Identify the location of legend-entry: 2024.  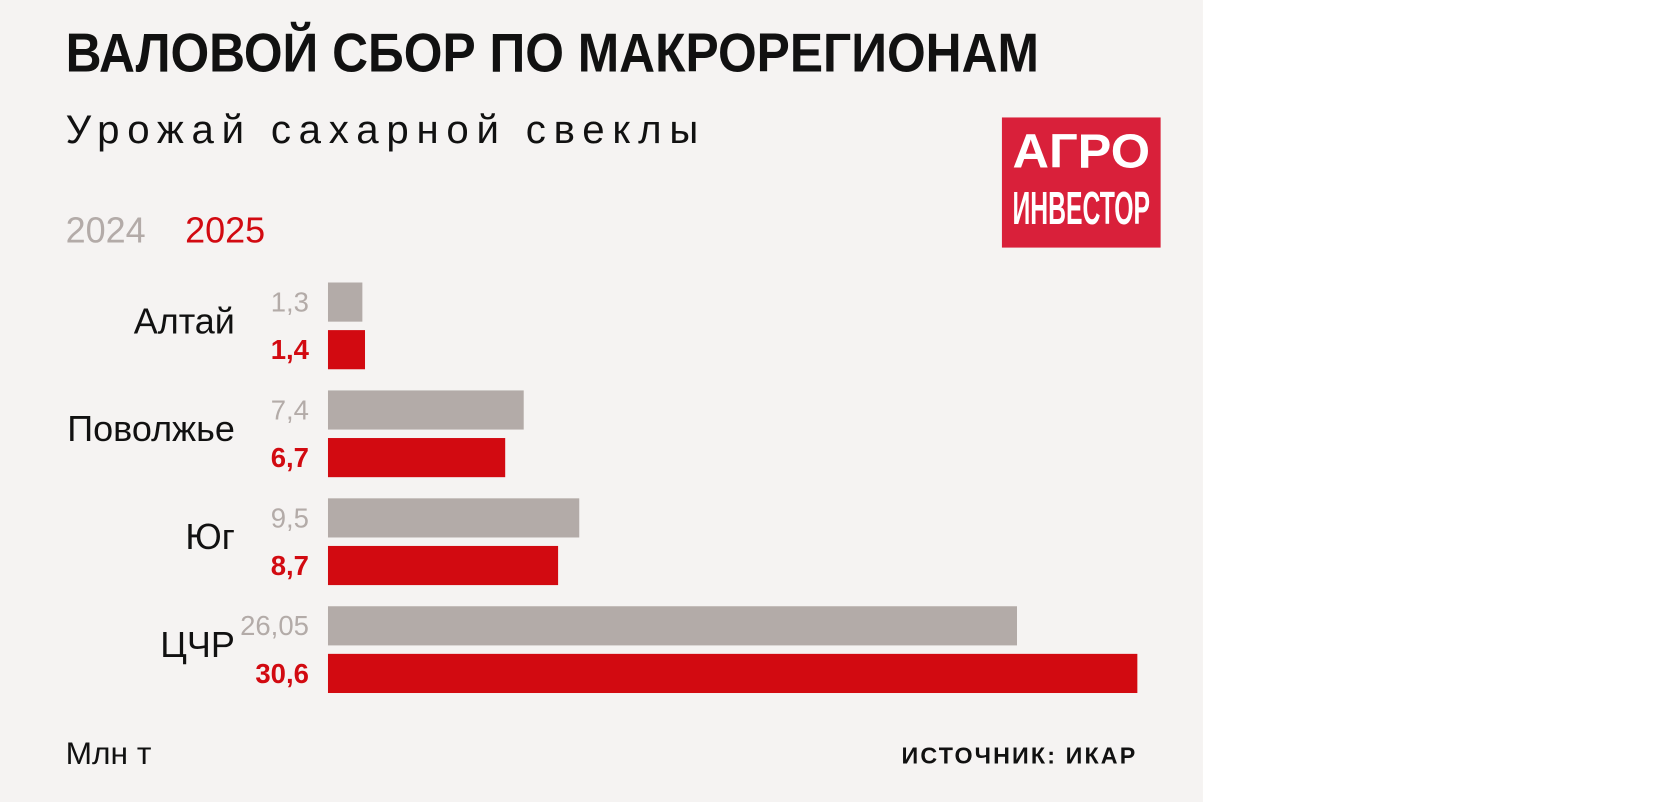
(106, 229).